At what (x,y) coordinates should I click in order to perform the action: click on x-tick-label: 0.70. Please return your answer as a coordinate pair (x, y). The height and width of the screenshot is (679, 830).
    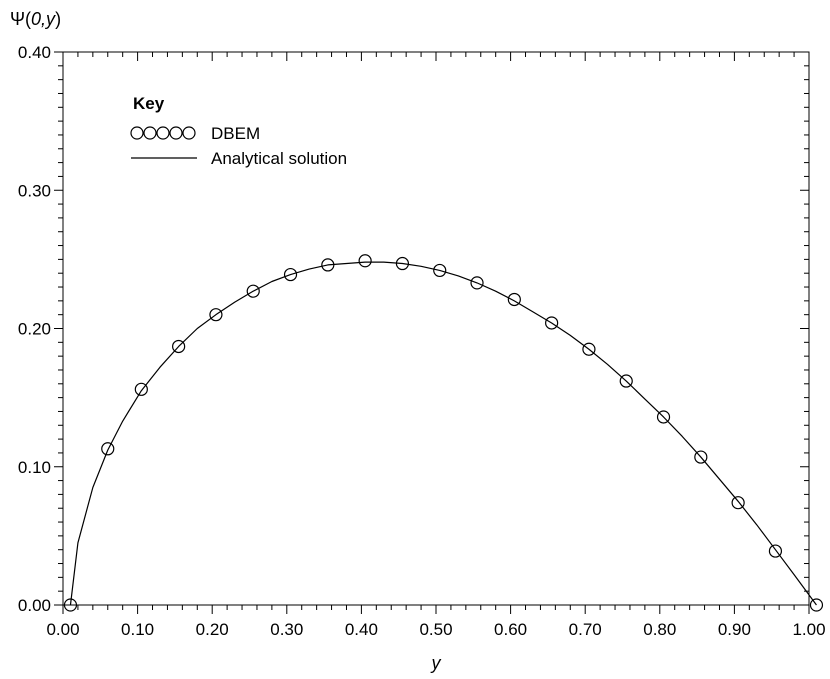
    Looking at the image, I should click on (585, 629).